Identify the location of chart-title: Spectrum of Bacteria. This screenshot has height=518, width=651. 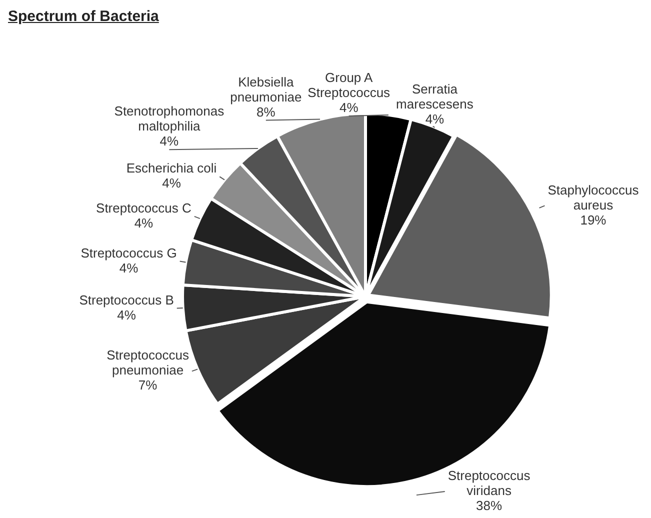
(83, 16).